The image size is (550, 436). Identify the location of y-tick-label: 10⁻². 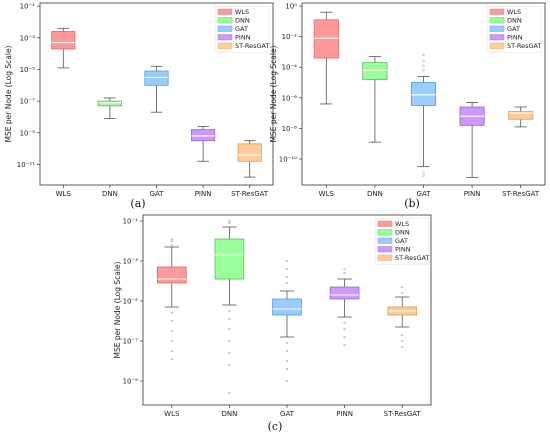
(290, 37).